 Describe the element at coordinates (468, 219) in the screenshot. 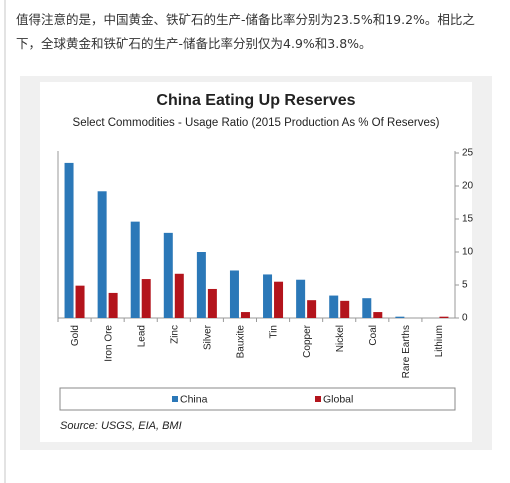

I see `y-tick-label: 15` at that location.